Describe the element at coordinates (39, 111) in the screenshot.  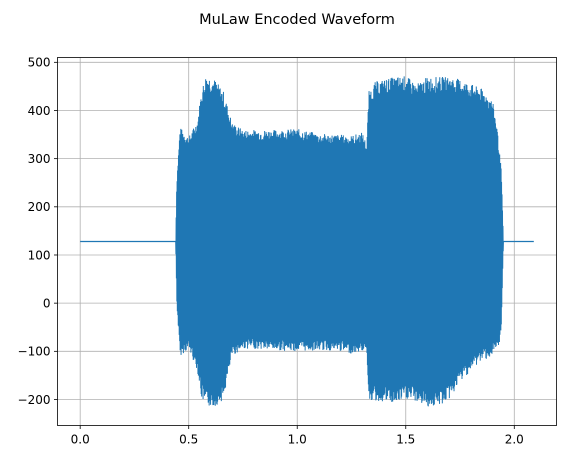
I see `y-tick-label: 400` at that location.